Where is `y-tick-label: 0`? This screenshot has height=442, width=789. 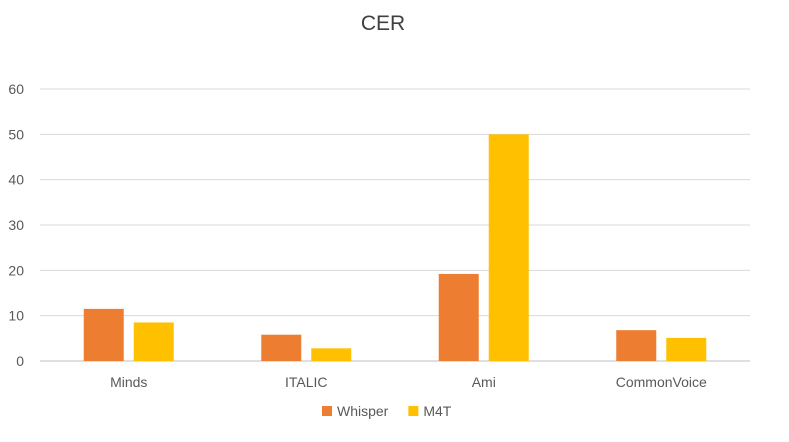 y-tick-label: 0 is located at coordinates (20, 361).